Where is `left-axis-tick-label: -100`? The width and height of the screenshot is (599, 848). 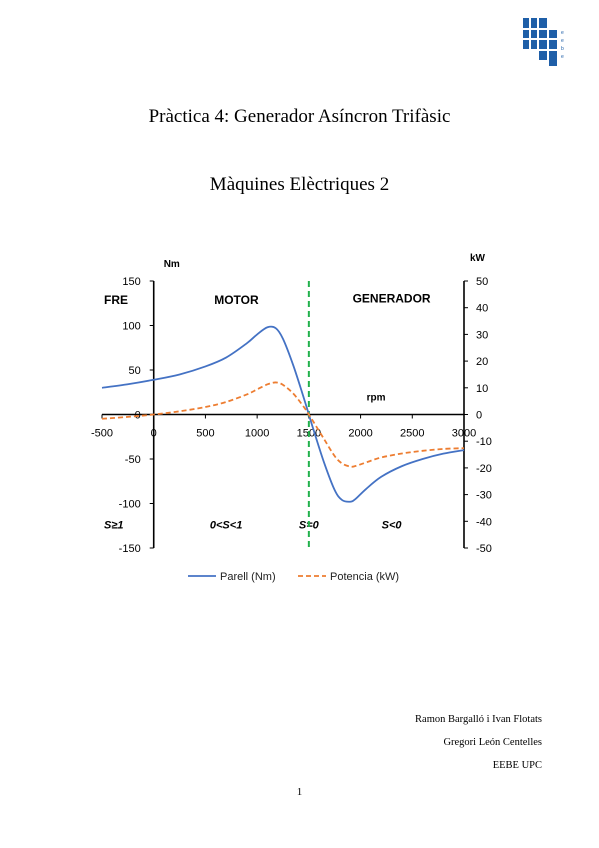 left-axis-tick-label: -100 is located at coordinates (130, 505).